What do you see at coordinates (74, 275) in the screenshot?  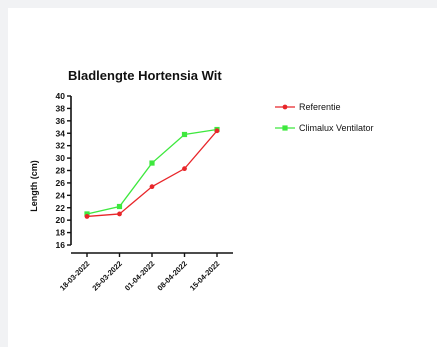 I see `x-tick-label: 18-03-2022` at bounding box center [74, 275].